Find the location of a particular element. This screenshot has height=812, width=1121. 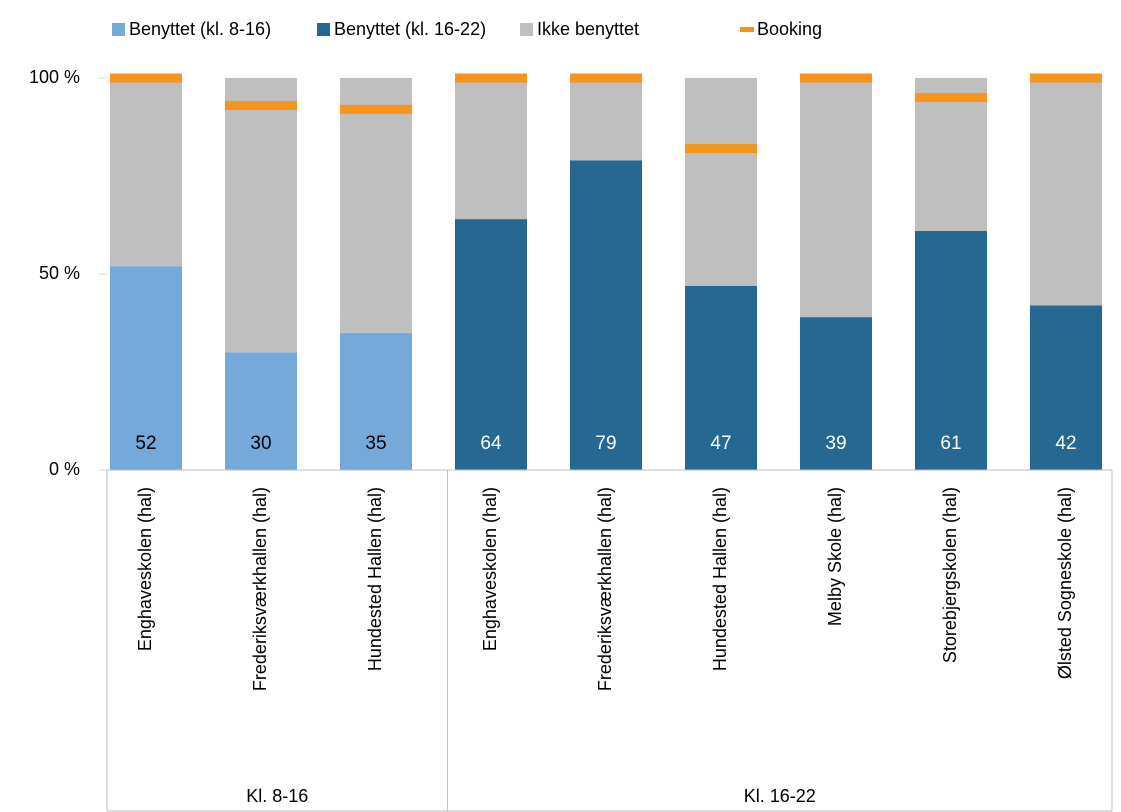

data-label: 30 is located at coordinates (260, 443).